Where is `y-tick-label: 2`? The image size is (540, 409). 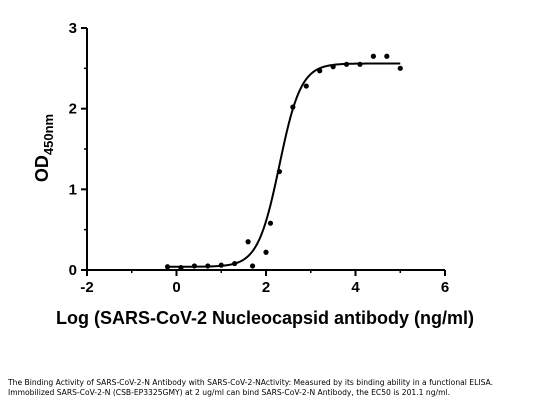
y-tick-label: 2 is located at coordinates (73, 109).